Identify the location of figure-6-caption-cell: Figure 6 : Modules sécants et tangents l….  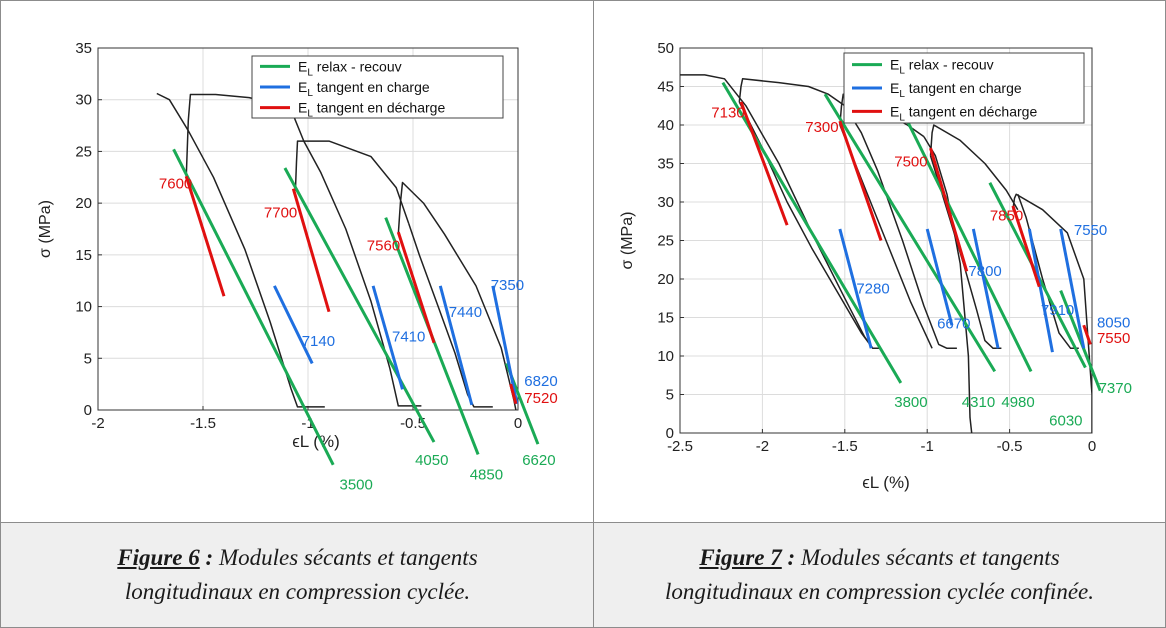
(297, 575).